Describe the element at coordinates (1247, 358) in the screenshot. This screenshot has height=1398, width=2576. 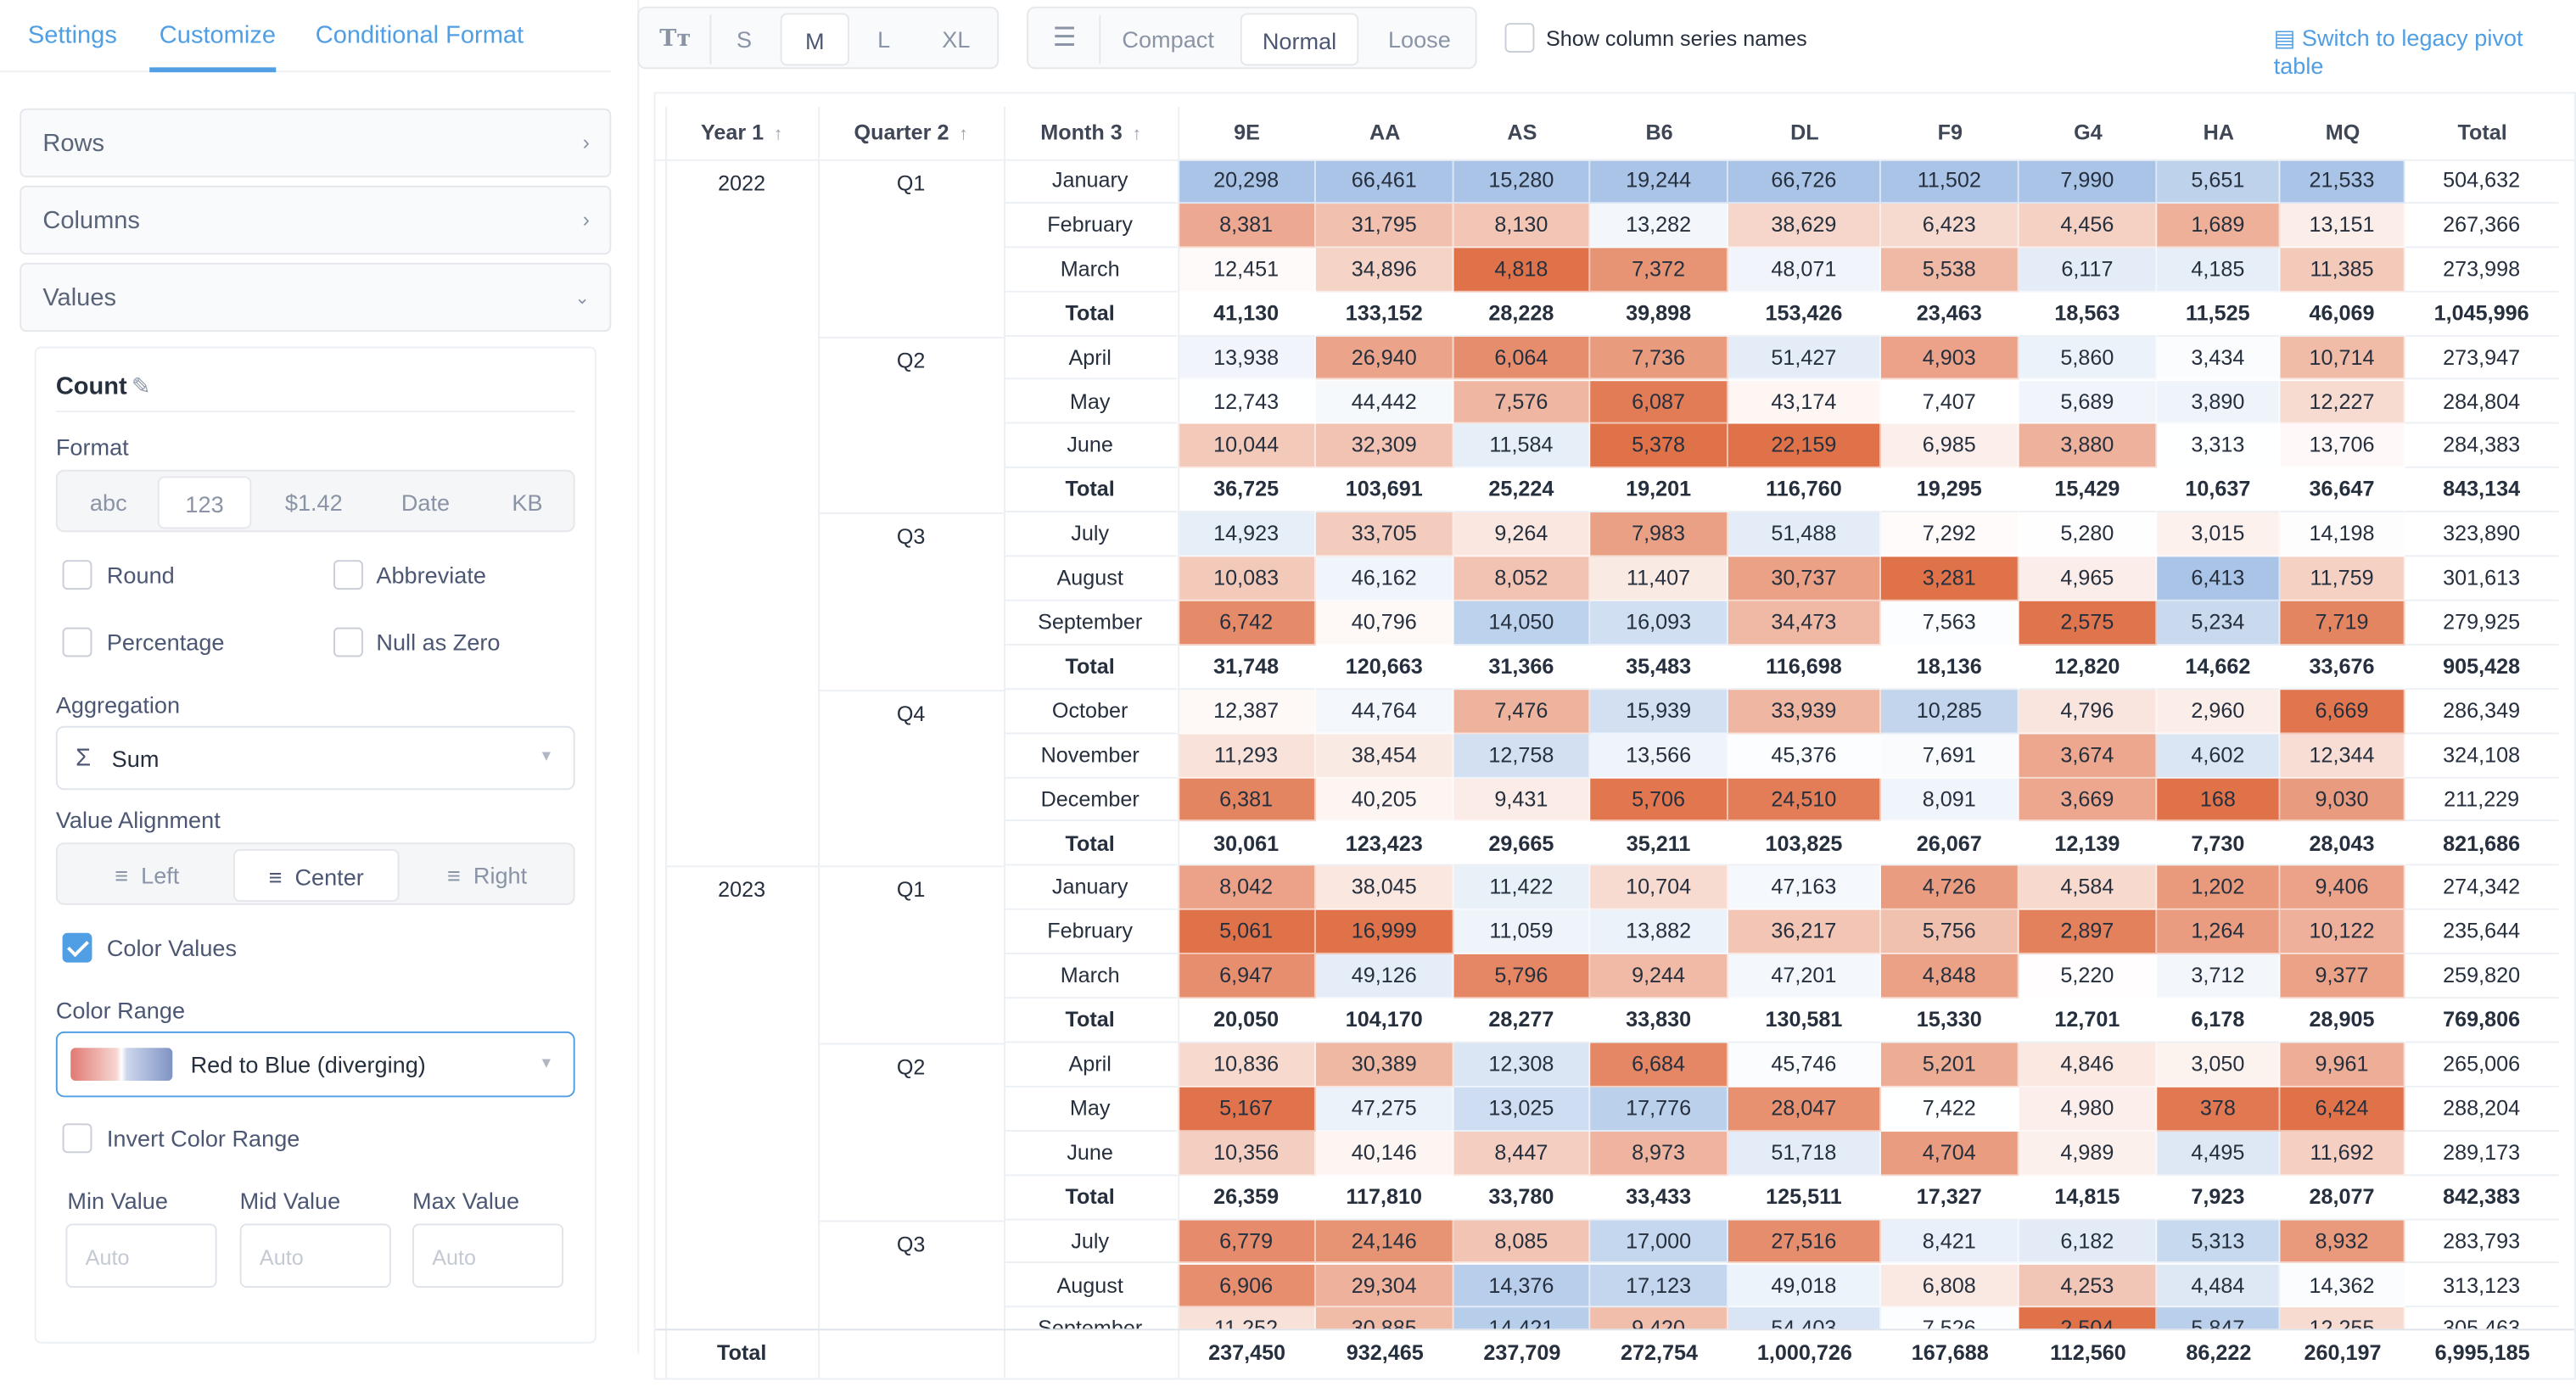
I see `value-cell: 13,938` at that location.